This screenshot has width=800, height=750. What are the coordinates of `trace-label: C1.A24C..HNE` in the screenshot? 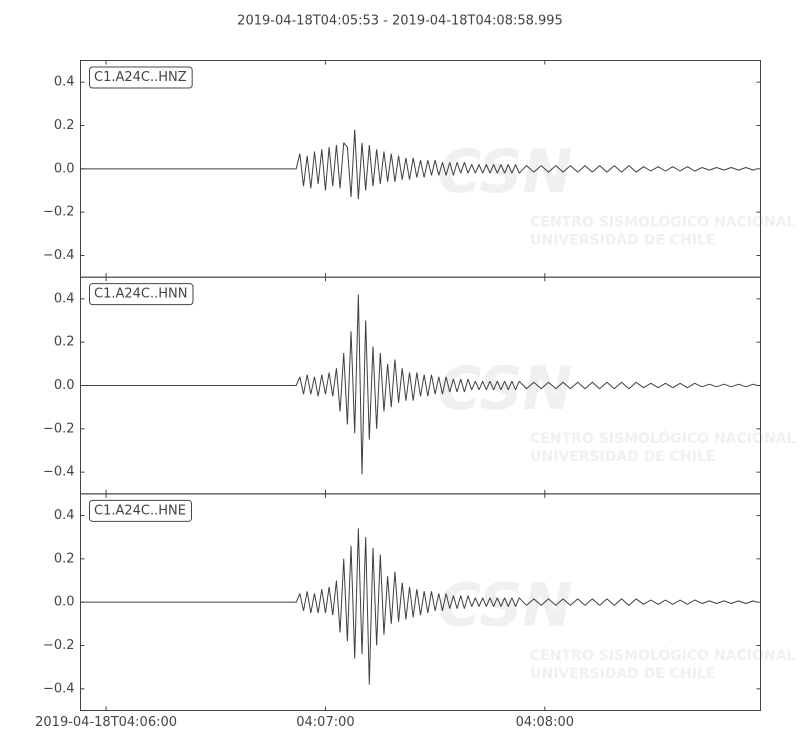 It's located at (140, 510).